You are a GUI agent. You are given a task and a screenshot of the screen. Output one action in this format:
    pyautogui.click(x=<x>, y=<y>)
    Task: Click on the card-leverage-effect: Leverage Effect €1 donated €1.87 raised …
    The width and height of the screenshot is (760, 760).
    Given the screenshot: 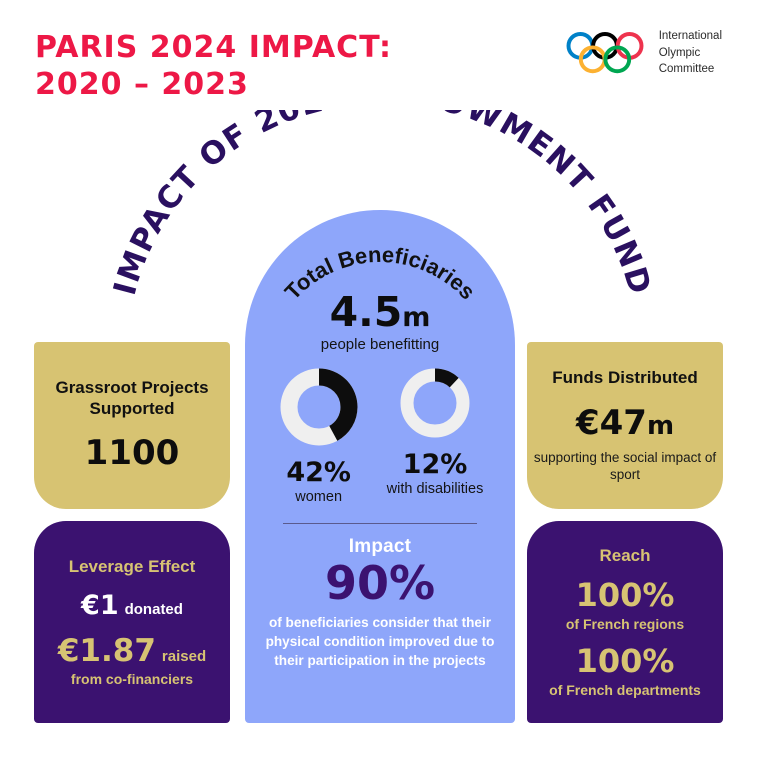 What is the action you would take?
    pyautogui.click(x=132, y=622)
    